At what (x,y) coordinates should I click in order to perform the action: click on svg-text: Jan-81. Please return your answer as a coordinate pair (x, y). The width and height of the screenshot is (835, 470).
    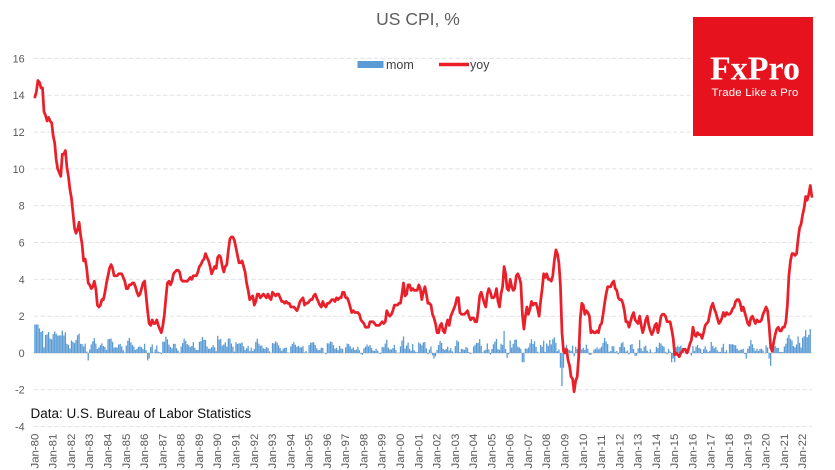
    Looking at the image, I should click on (54, 451).